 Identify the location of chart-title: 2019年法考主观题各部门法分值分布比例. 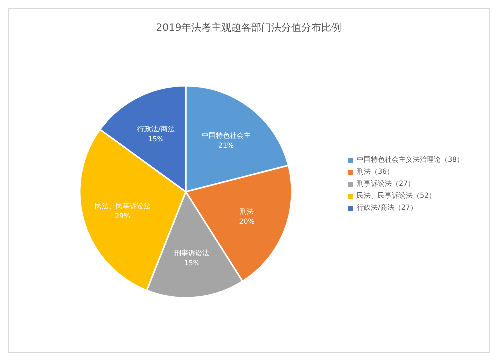
(249, 29).